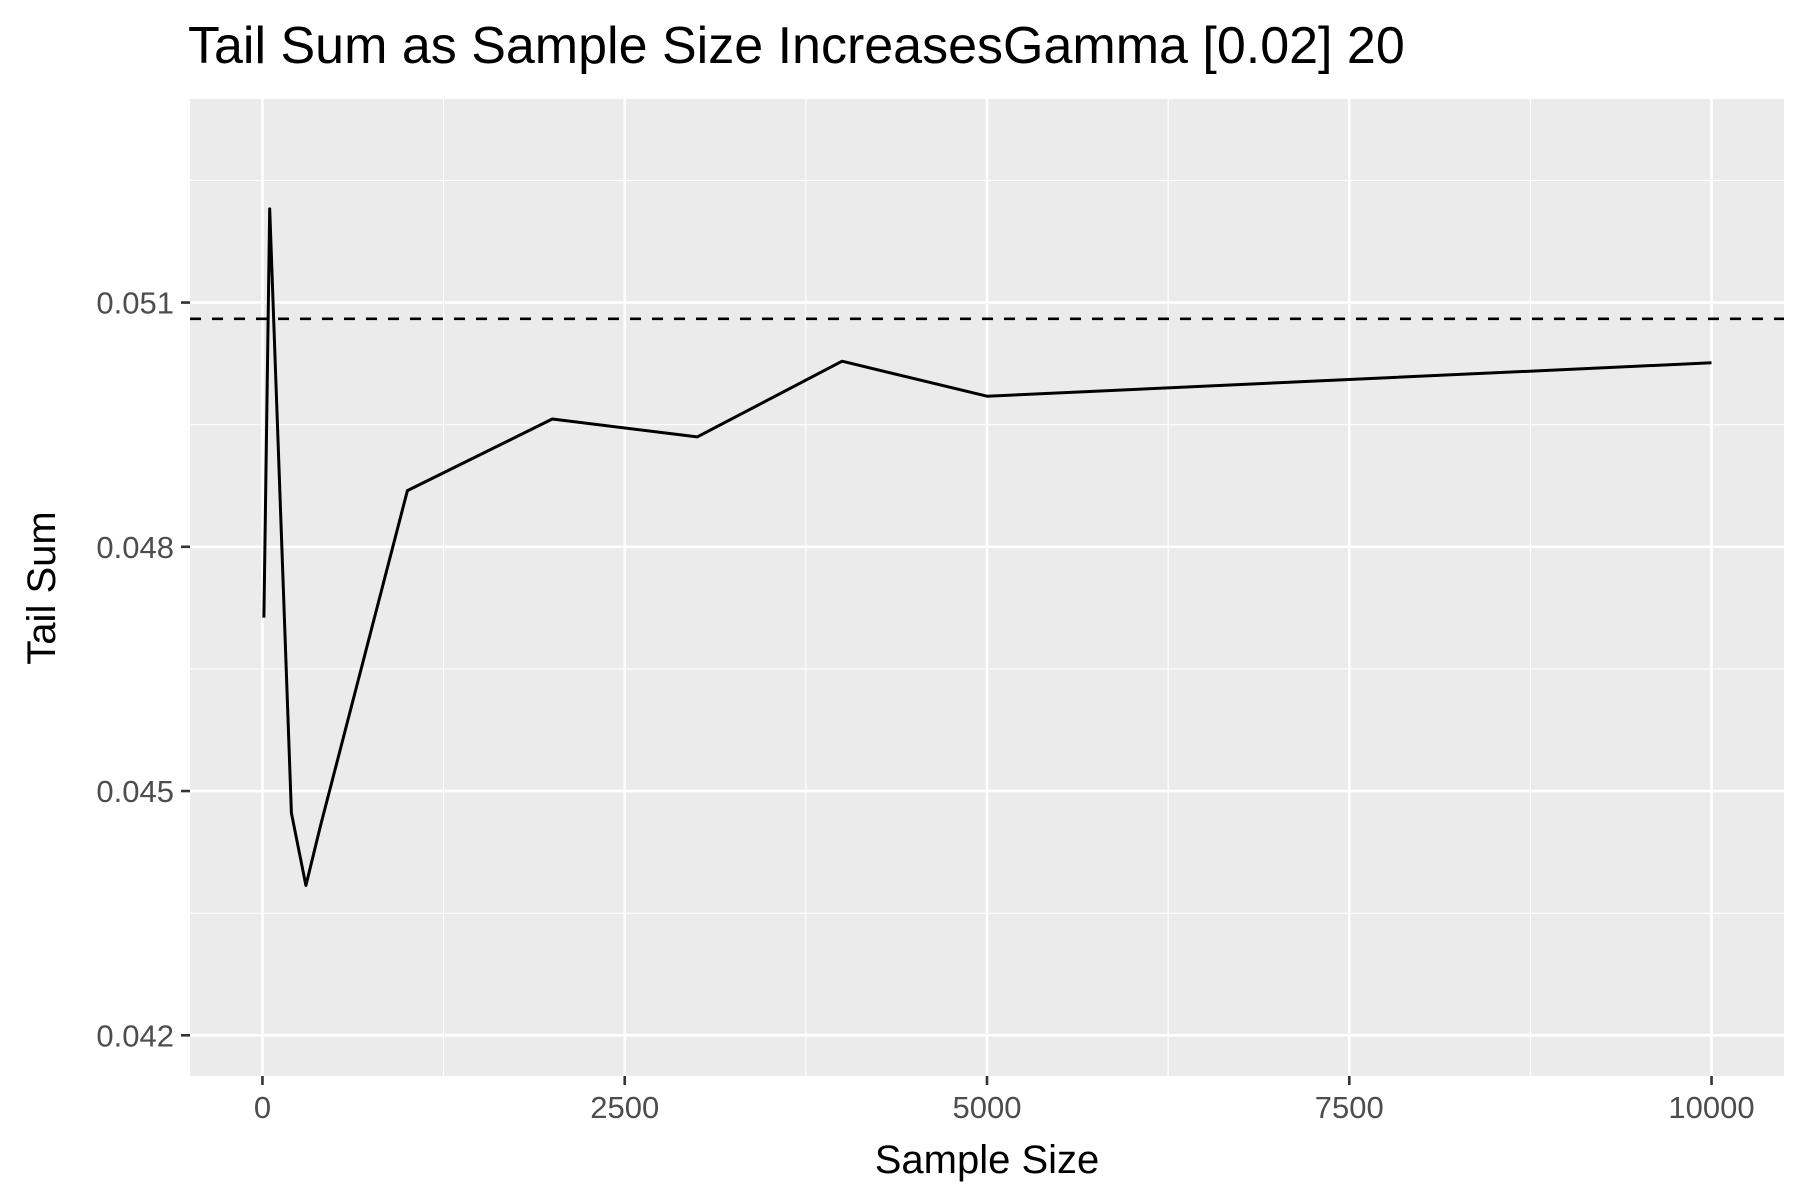  I want to click on x-tick-label: 5000, so click(987, 1107).